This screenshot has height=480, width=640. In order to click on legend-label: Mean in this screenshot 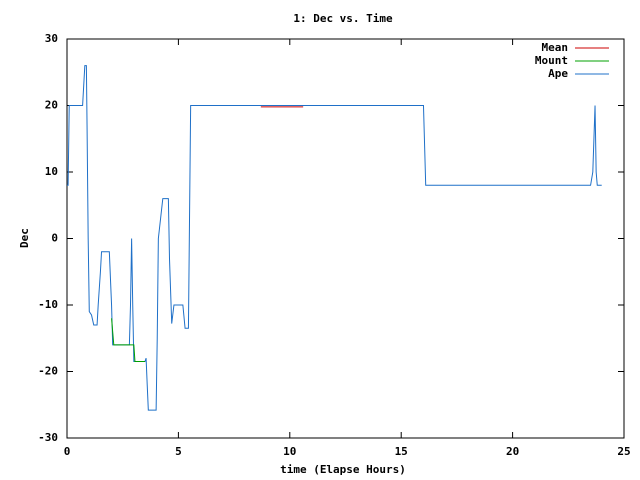, I will do `click(555, 47)`.